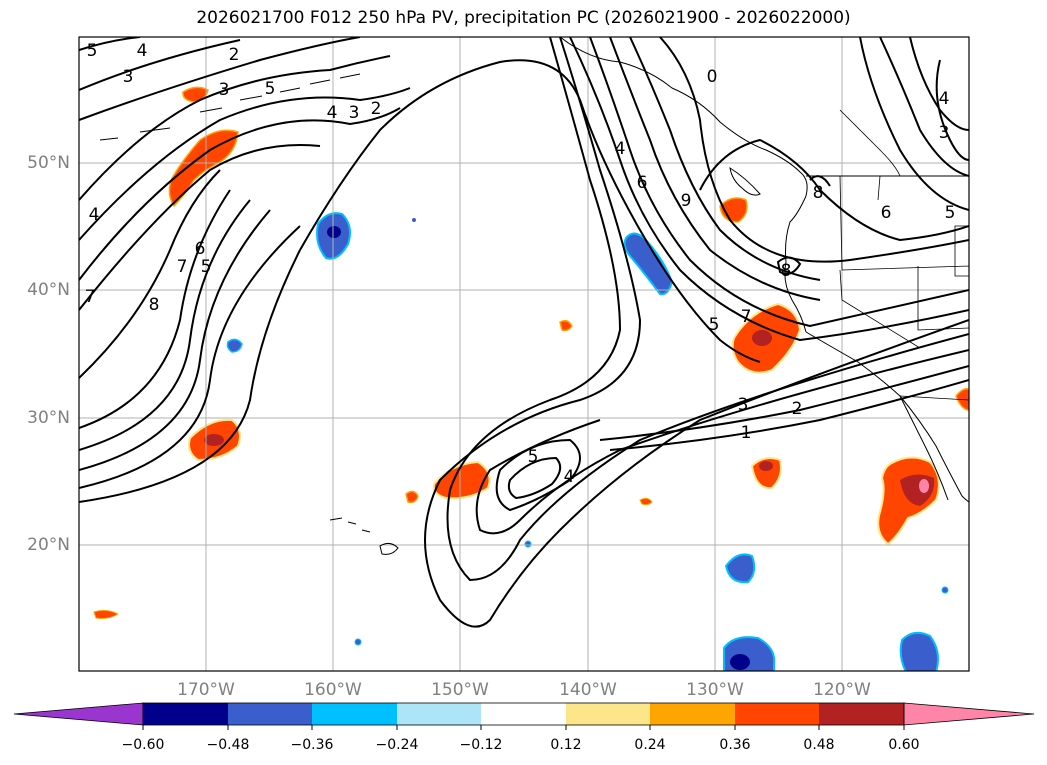 This screenshot has height=765, width=1047. What do you see at coordinates (460, 690) in the screenshot?
I see `lon-label-150w: 150°W` at bounding box center [460, 690].